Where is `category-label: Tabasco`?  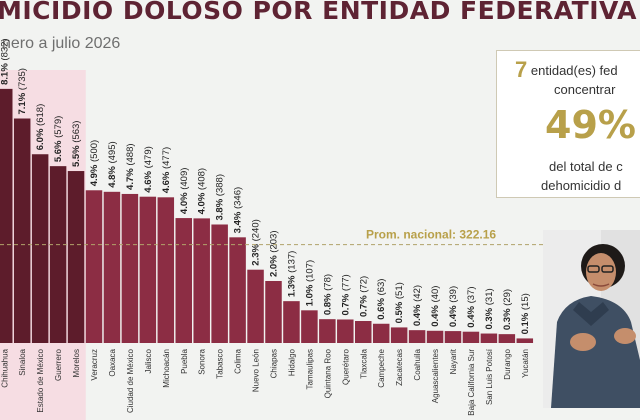 category-label: Tabasco is located at coordinates (220, 363).